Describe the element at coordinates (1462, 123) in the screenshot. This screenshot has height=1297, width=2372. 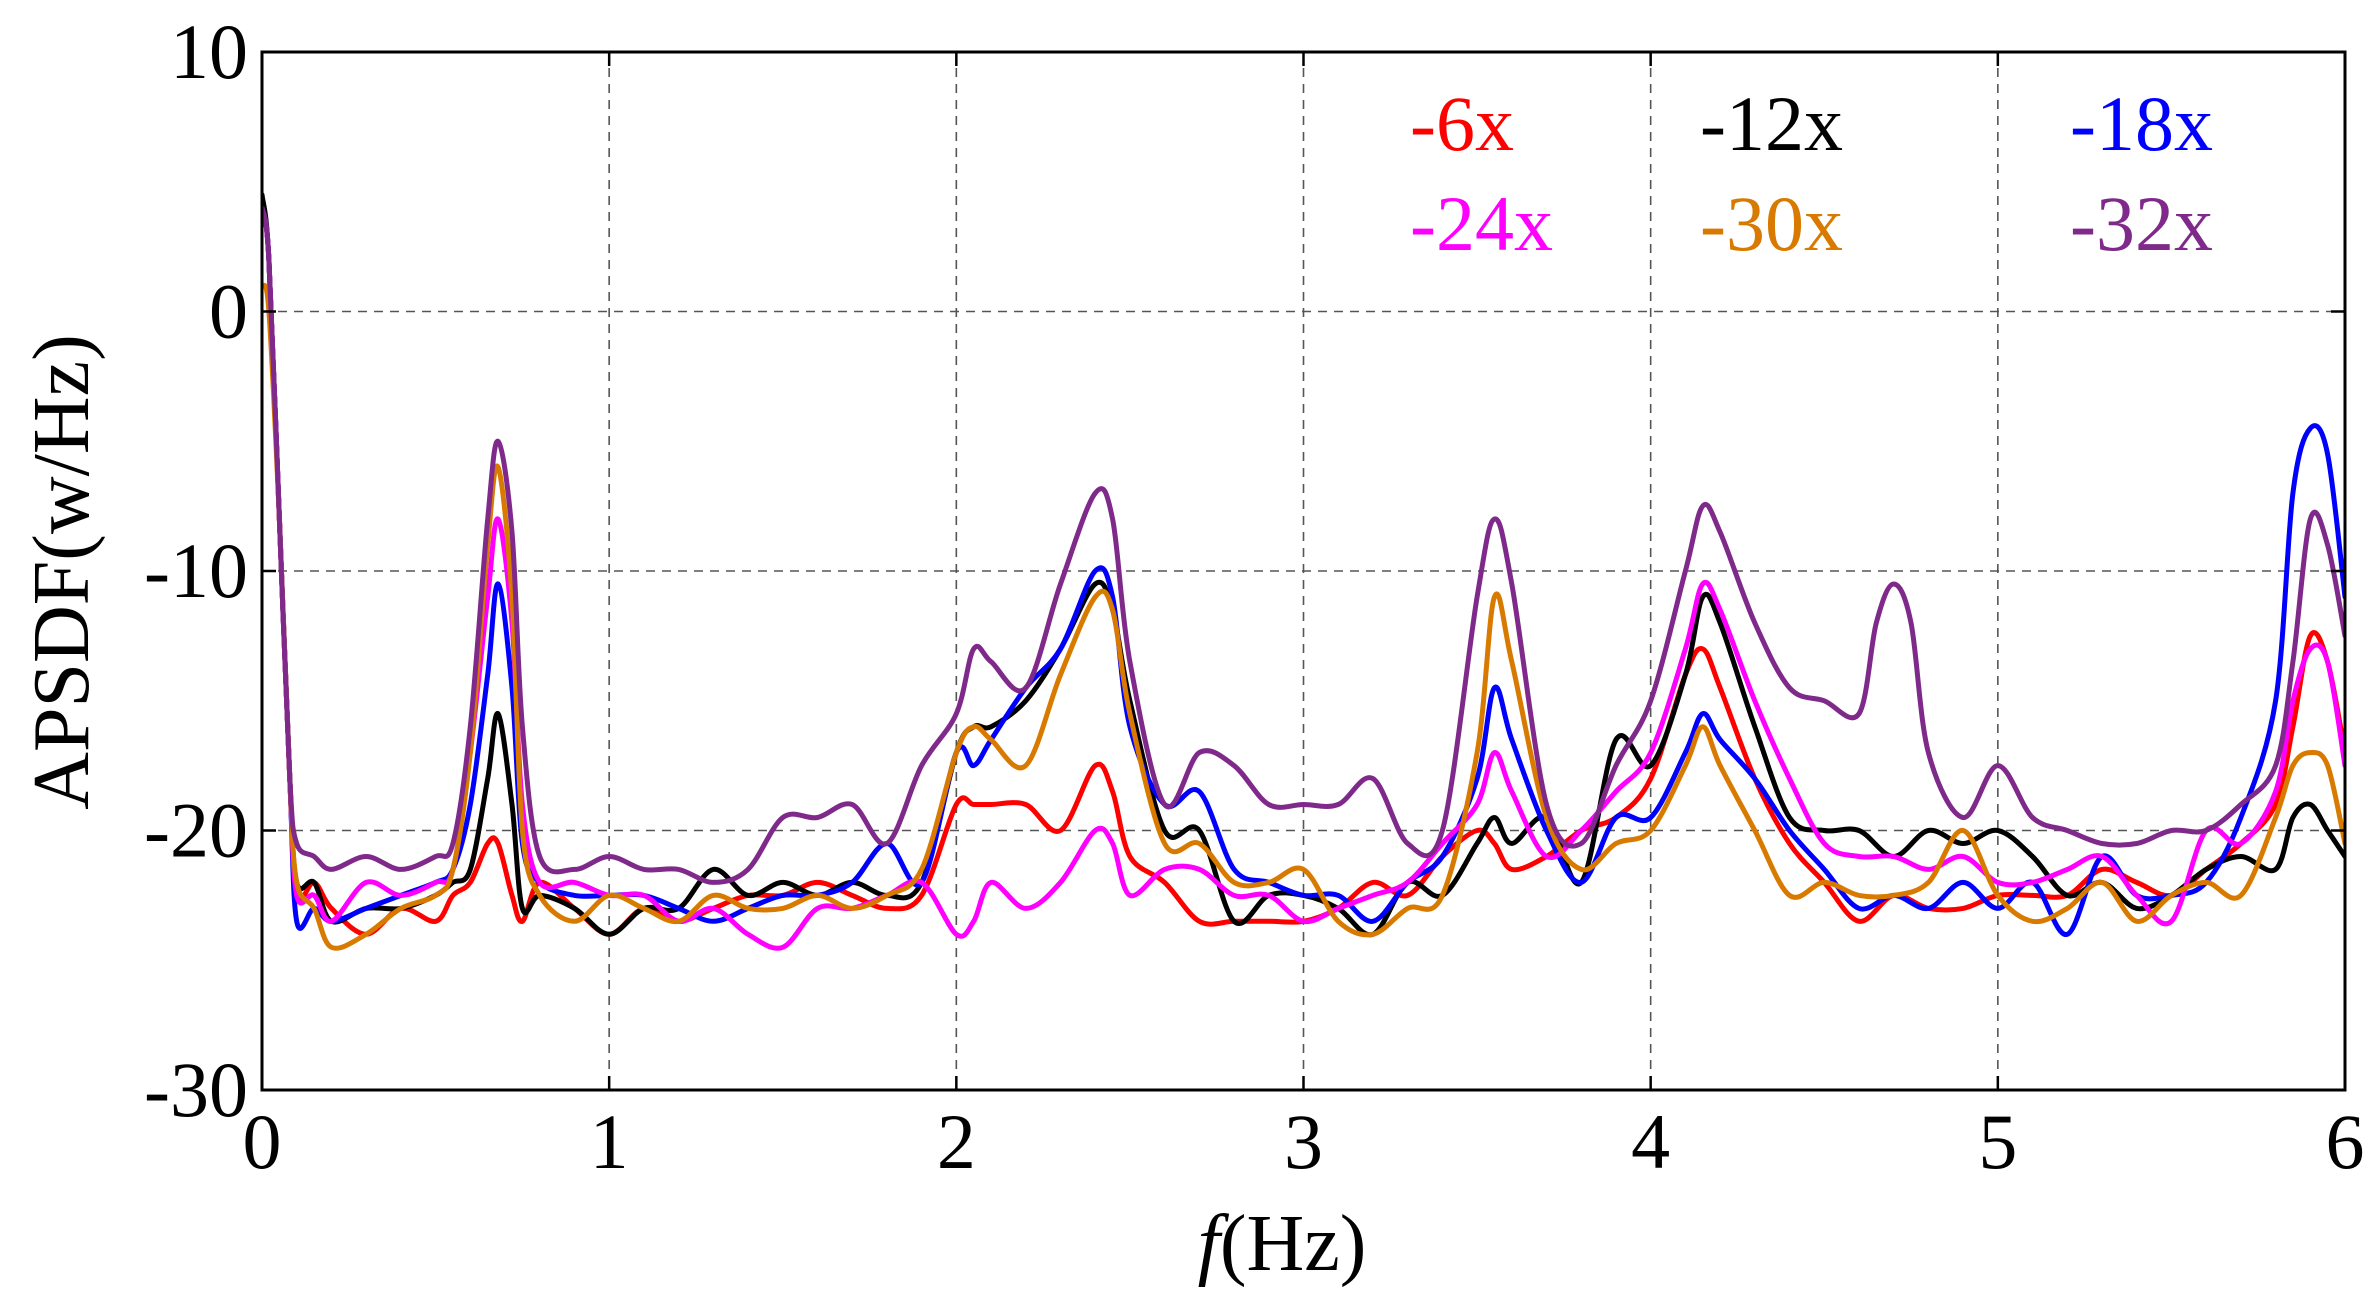
I see `legend-entry: -6x` at that location.